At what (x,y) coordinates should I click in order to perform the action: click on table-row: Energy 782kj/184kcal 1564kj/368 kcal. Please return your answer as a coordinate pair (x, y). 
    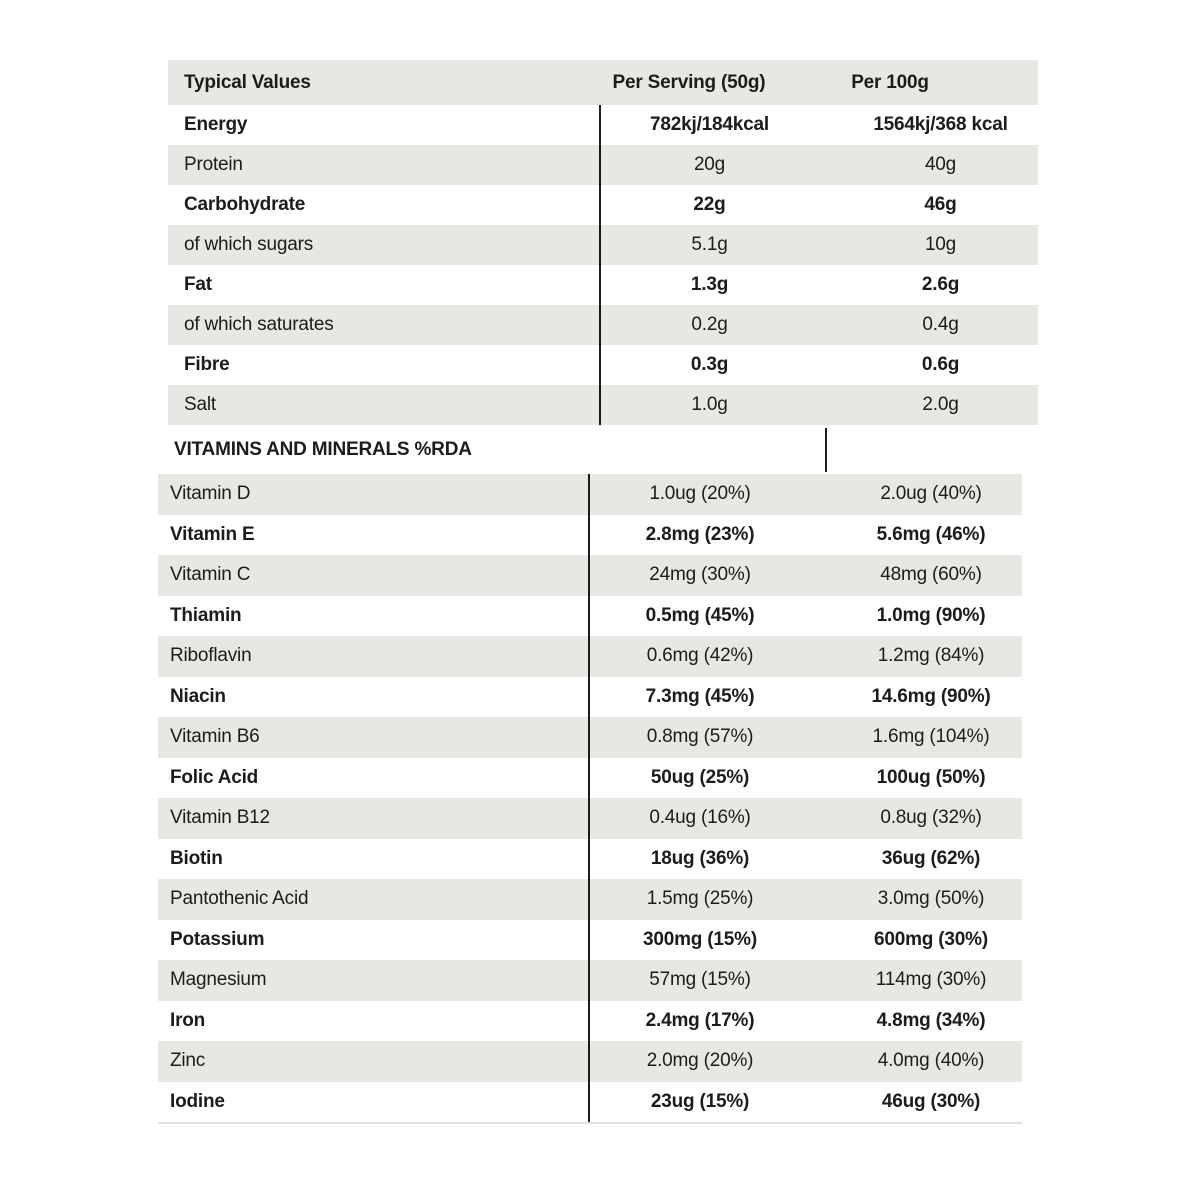
    Looking at the image, I should click on (603, 125).